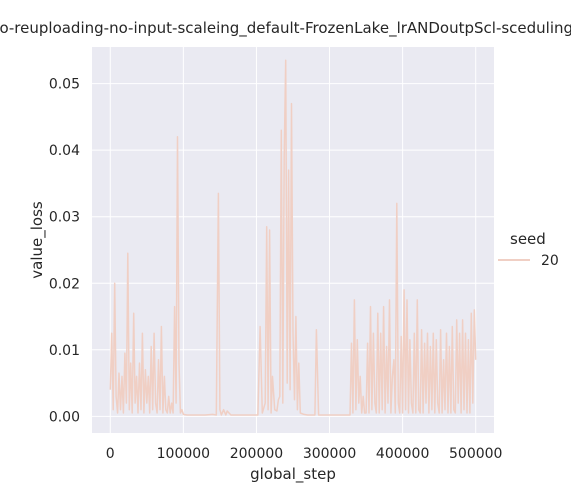 This screenshot has height=500, width=571. What do you see at coordinates (329, 454) in the screenshot?
I see `x-tick-label: 300000` at bounding box center [329, 454].